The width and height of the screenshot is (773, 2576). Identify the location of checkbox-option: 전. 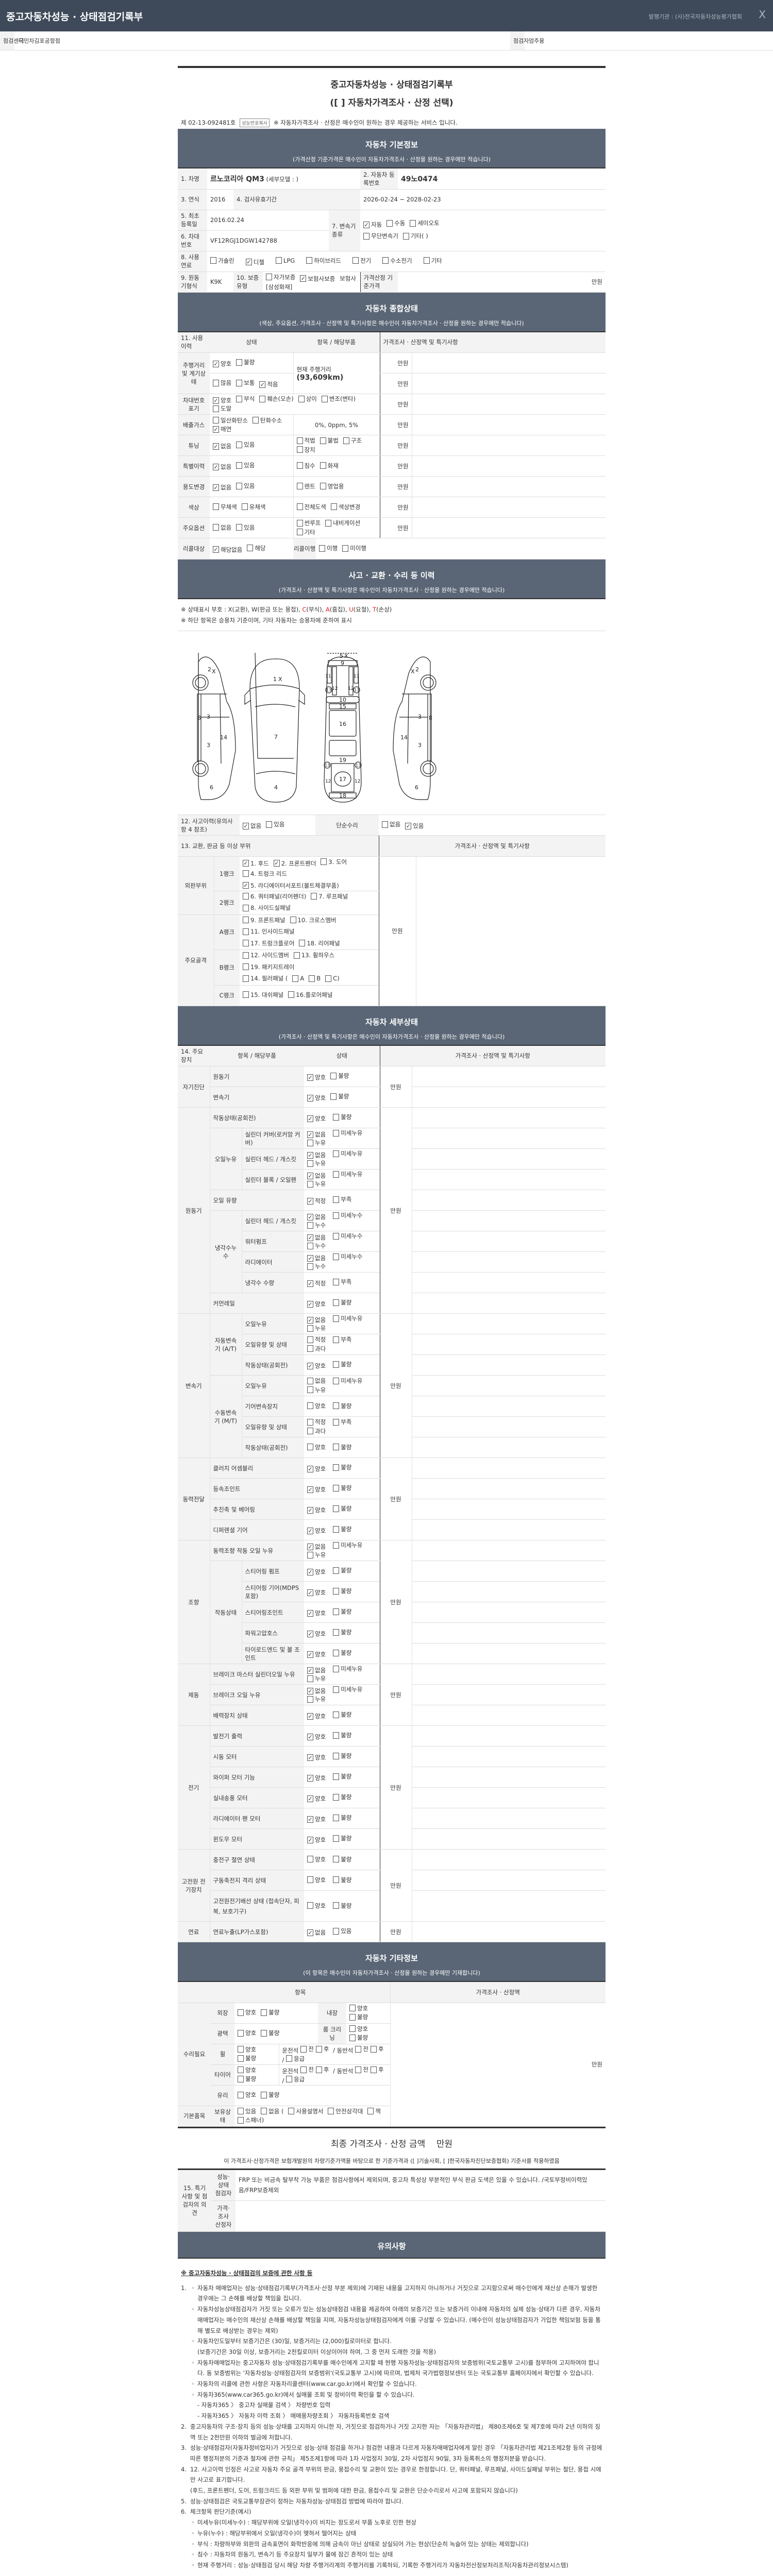
(307, 2049).